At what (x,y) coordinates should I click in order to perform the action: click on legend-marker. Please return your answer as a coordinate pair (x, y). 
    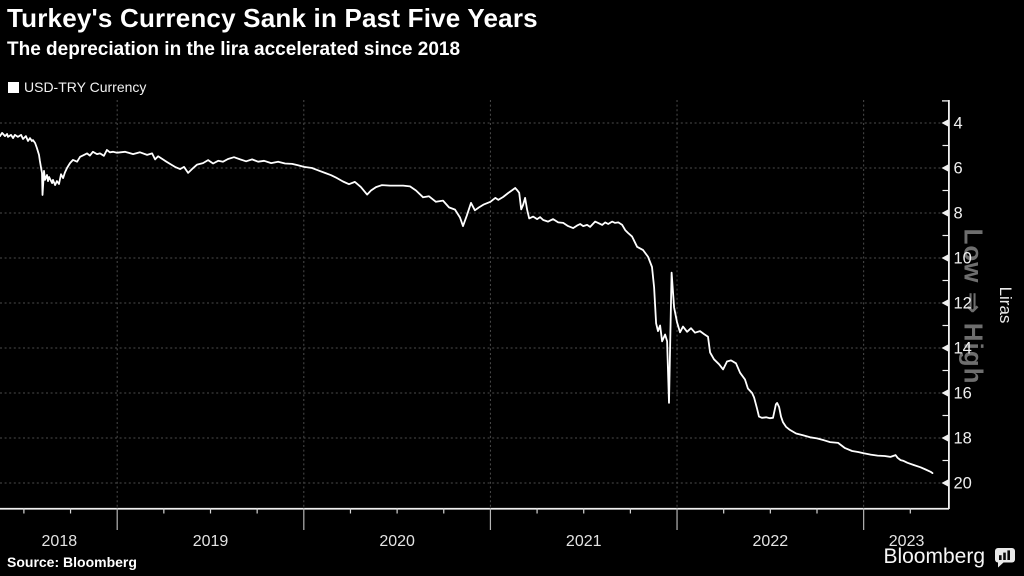
    Looking at the image, I should click on (13, 87).